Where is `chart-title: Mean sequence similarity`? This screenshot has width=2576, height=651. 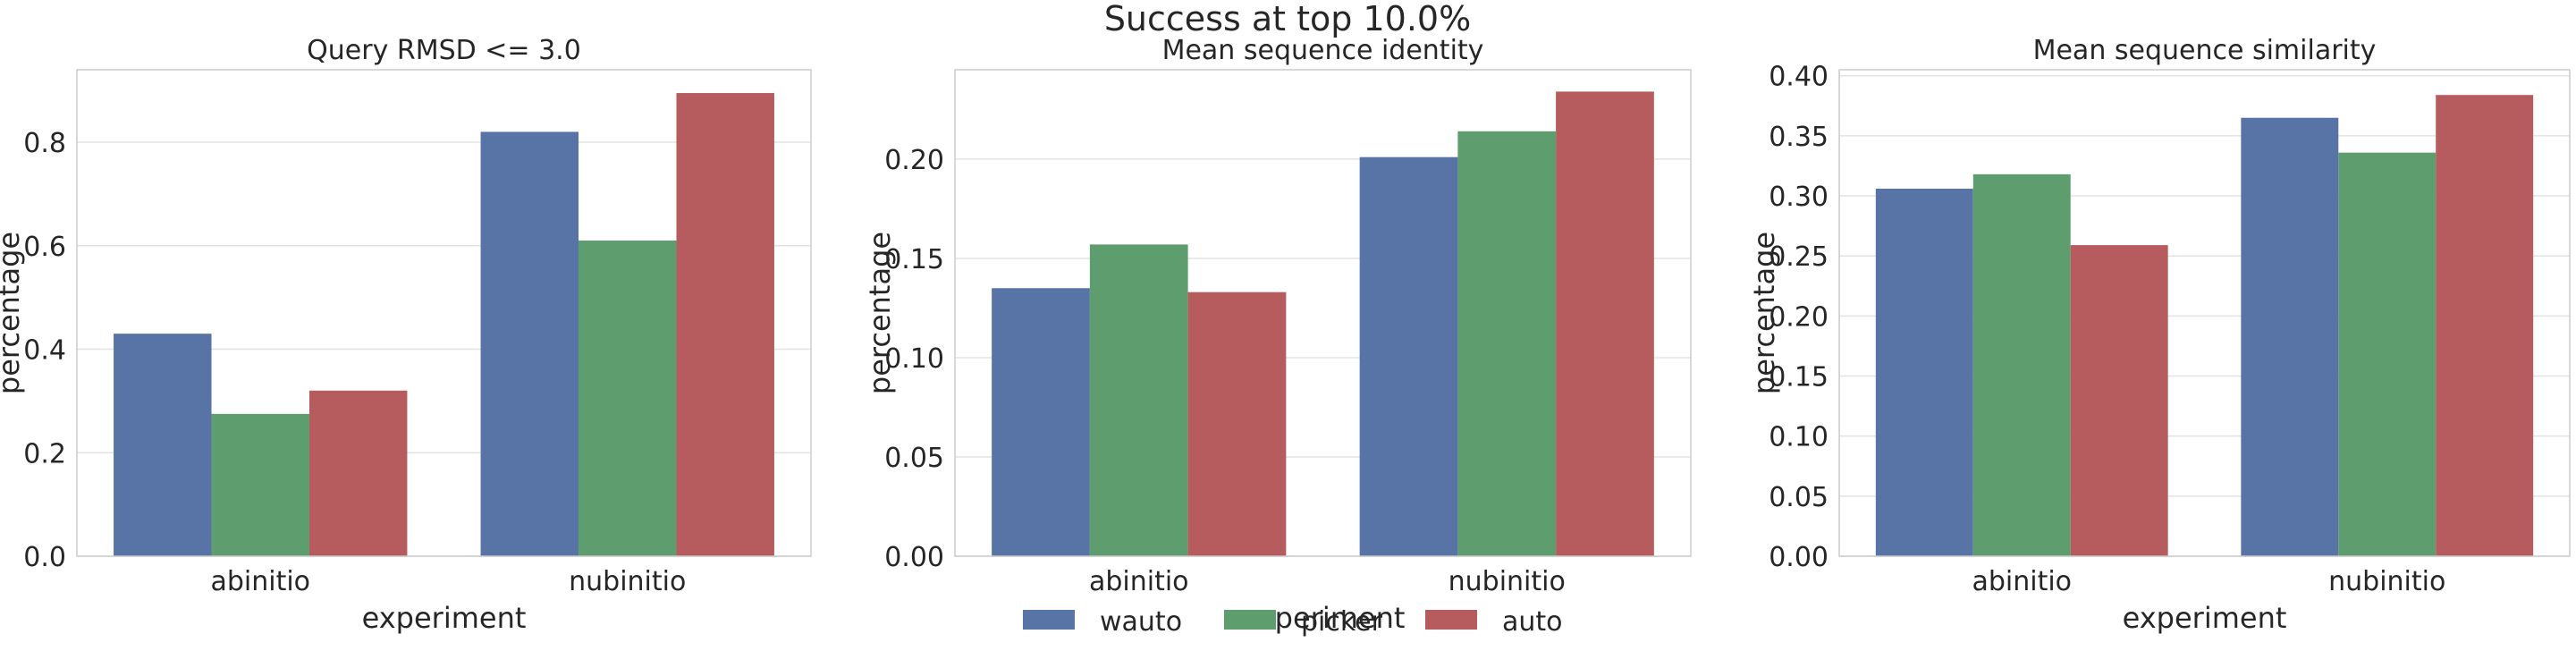
chart-title: Mean sequence similarity is located at coordinates (2205, 50).